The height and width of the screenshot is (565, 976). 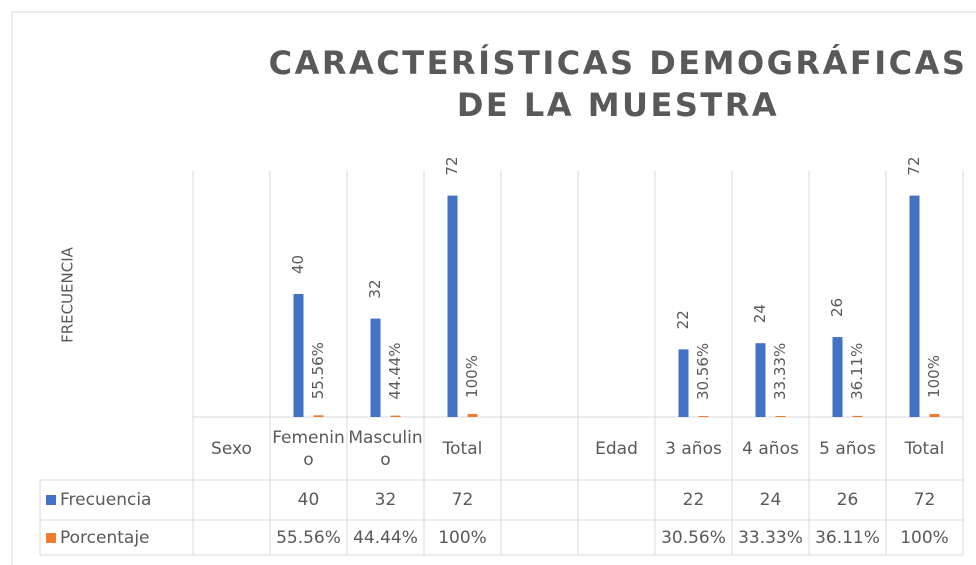 What do you see at coordinates (693, 448) in the screenshot?
I see `category-label: 3 años` at bounding box center [693, 448].